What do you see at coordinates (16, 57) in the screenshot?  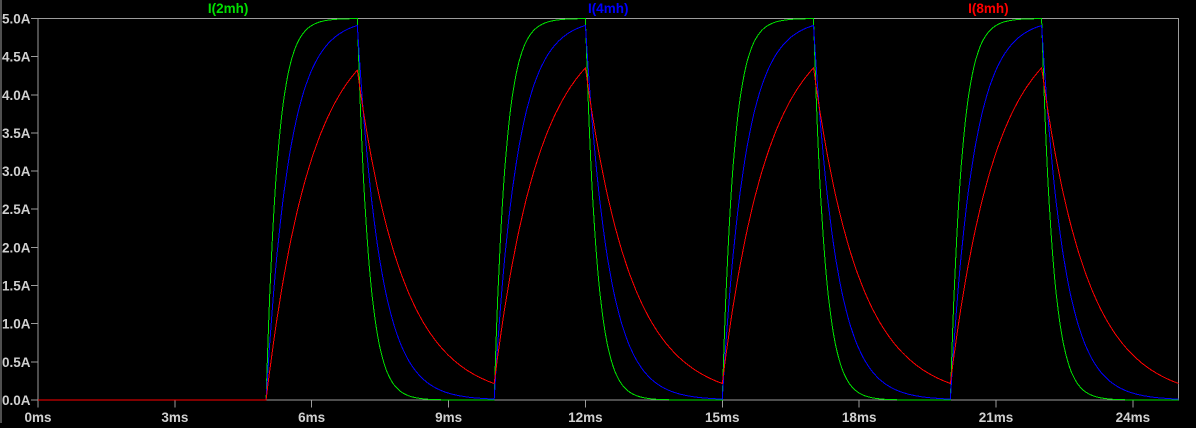 I see `svg-text: 4.5A` at bounding box center [16, 57].